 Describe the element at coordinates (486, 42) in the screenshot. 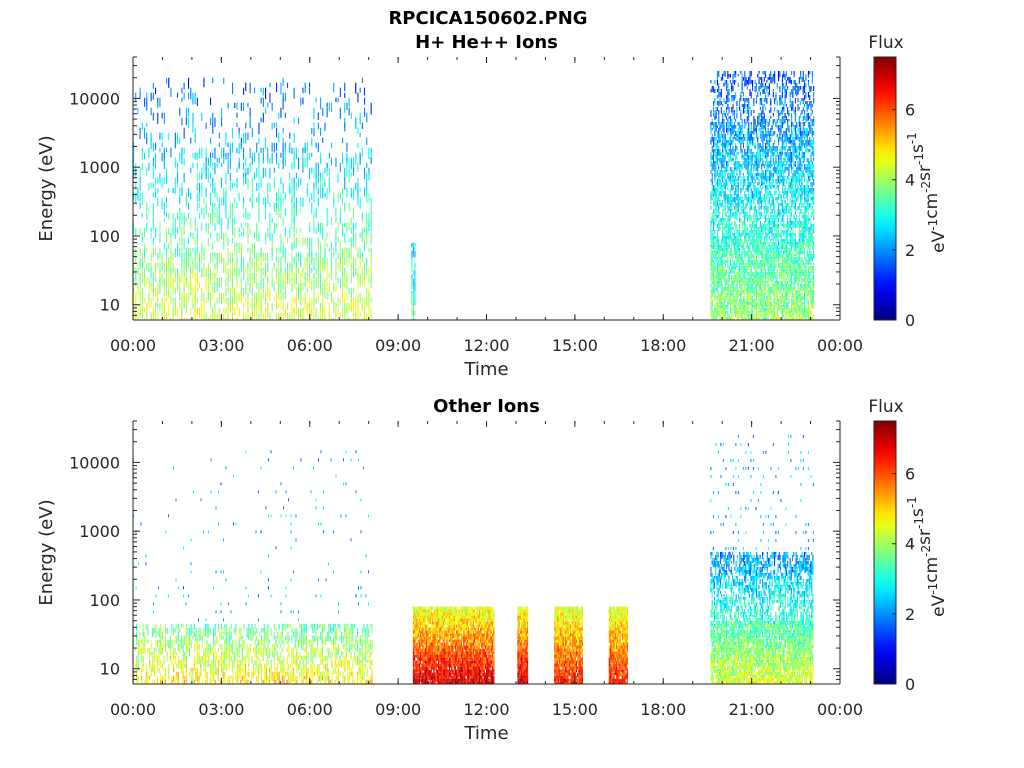

I see `panel-title: H+ He++ Ions` at that location.